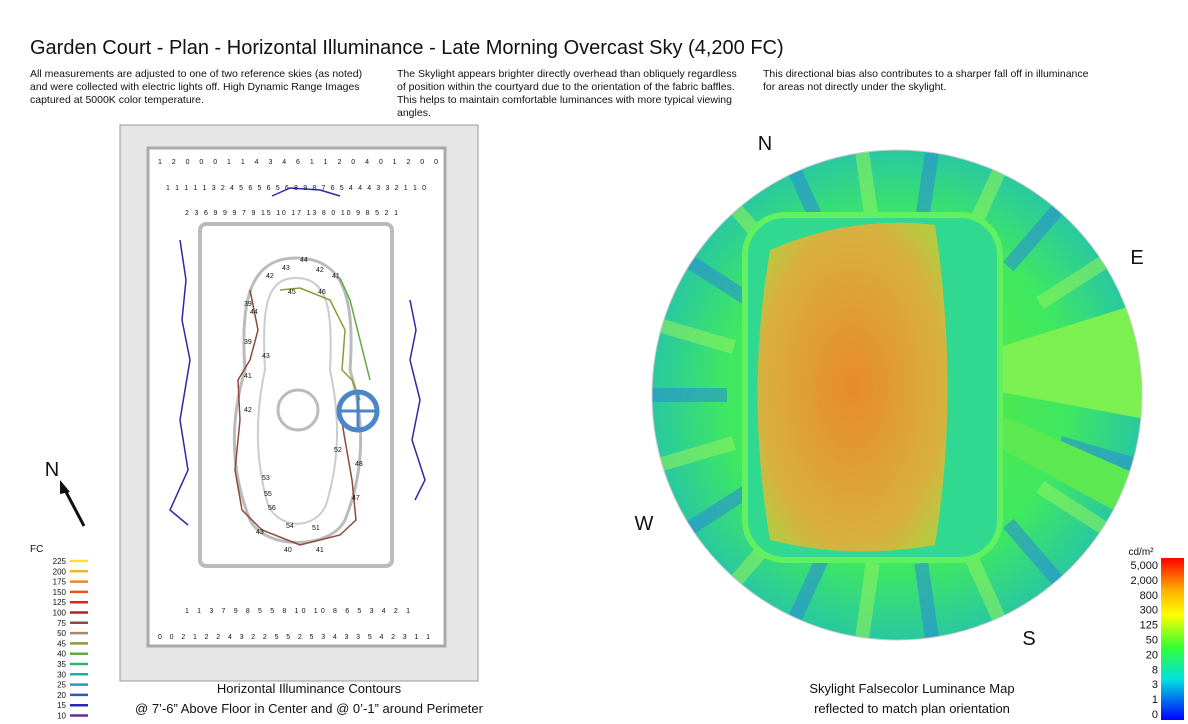 The height and width of the screenshot is (724, 1188). What do you see at coordinates (266, 478) in the screenshot?
I see `plan-number: 53` at bounding box center [266, 478].